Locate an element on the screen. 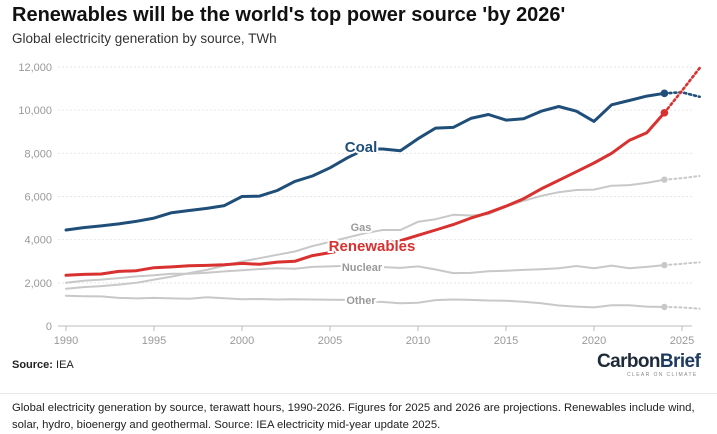 The image size is (717, 434). y-tick-label: 2,000 is located at coordinates (38, 284).